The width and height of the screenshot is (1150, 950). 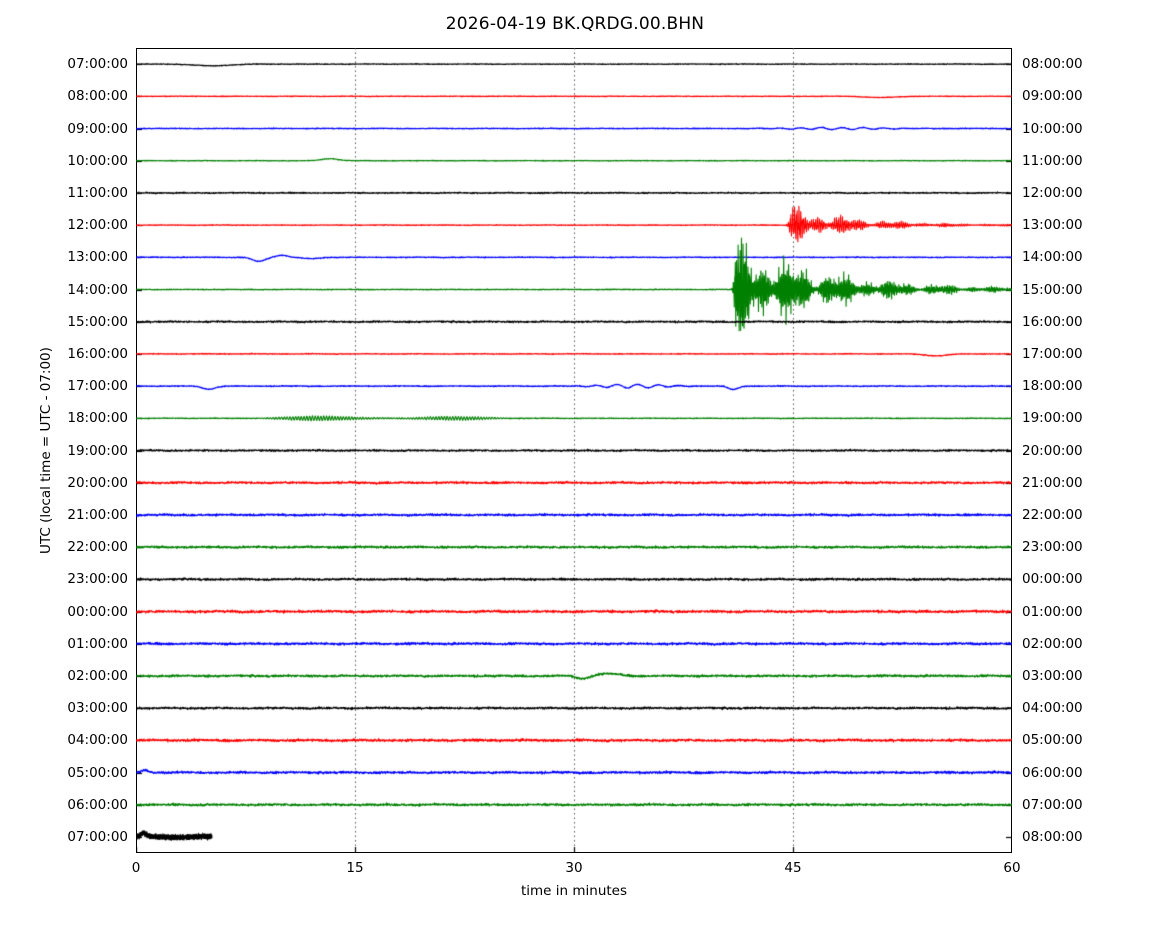 What do you see at coordinates (97, 321) in the screenshot?
I see `y-tick-left-8: 15:00:00` at bounding box center [97, 321].